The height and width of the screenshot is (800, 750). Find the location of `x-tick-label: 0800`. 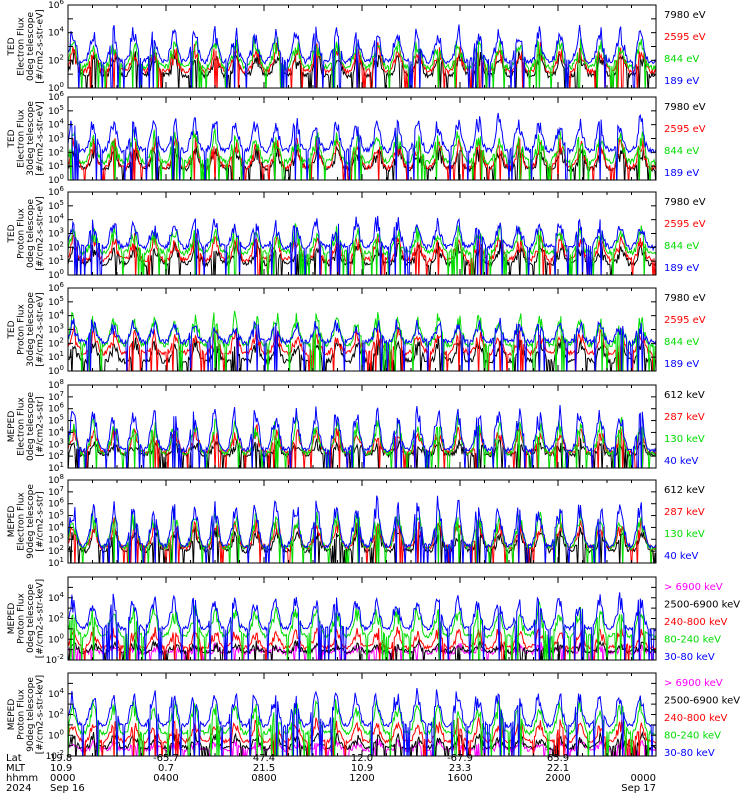

x-tick-label: 0800 is located at coordinates (263, 778).